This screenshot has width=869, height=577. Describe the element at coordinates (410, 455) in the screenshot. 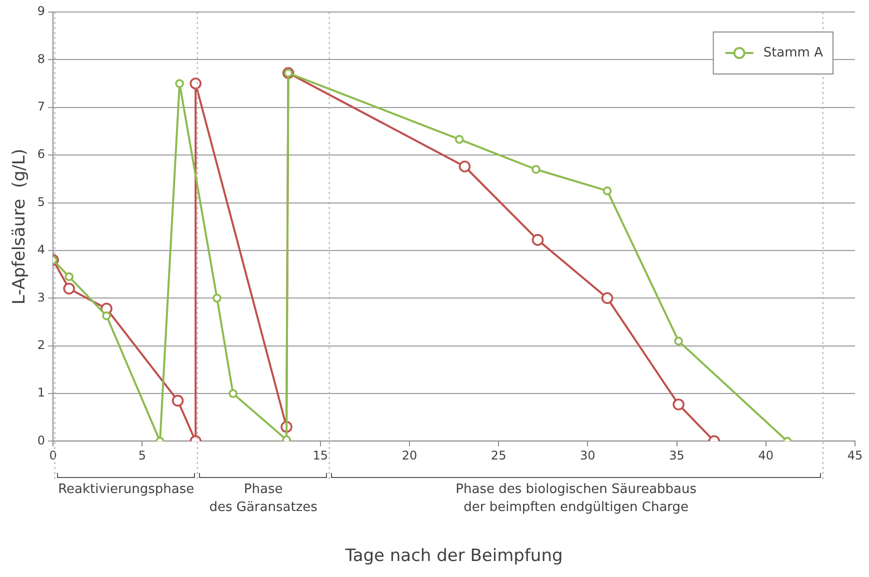

I see `x-tick-label: 20` at that location.